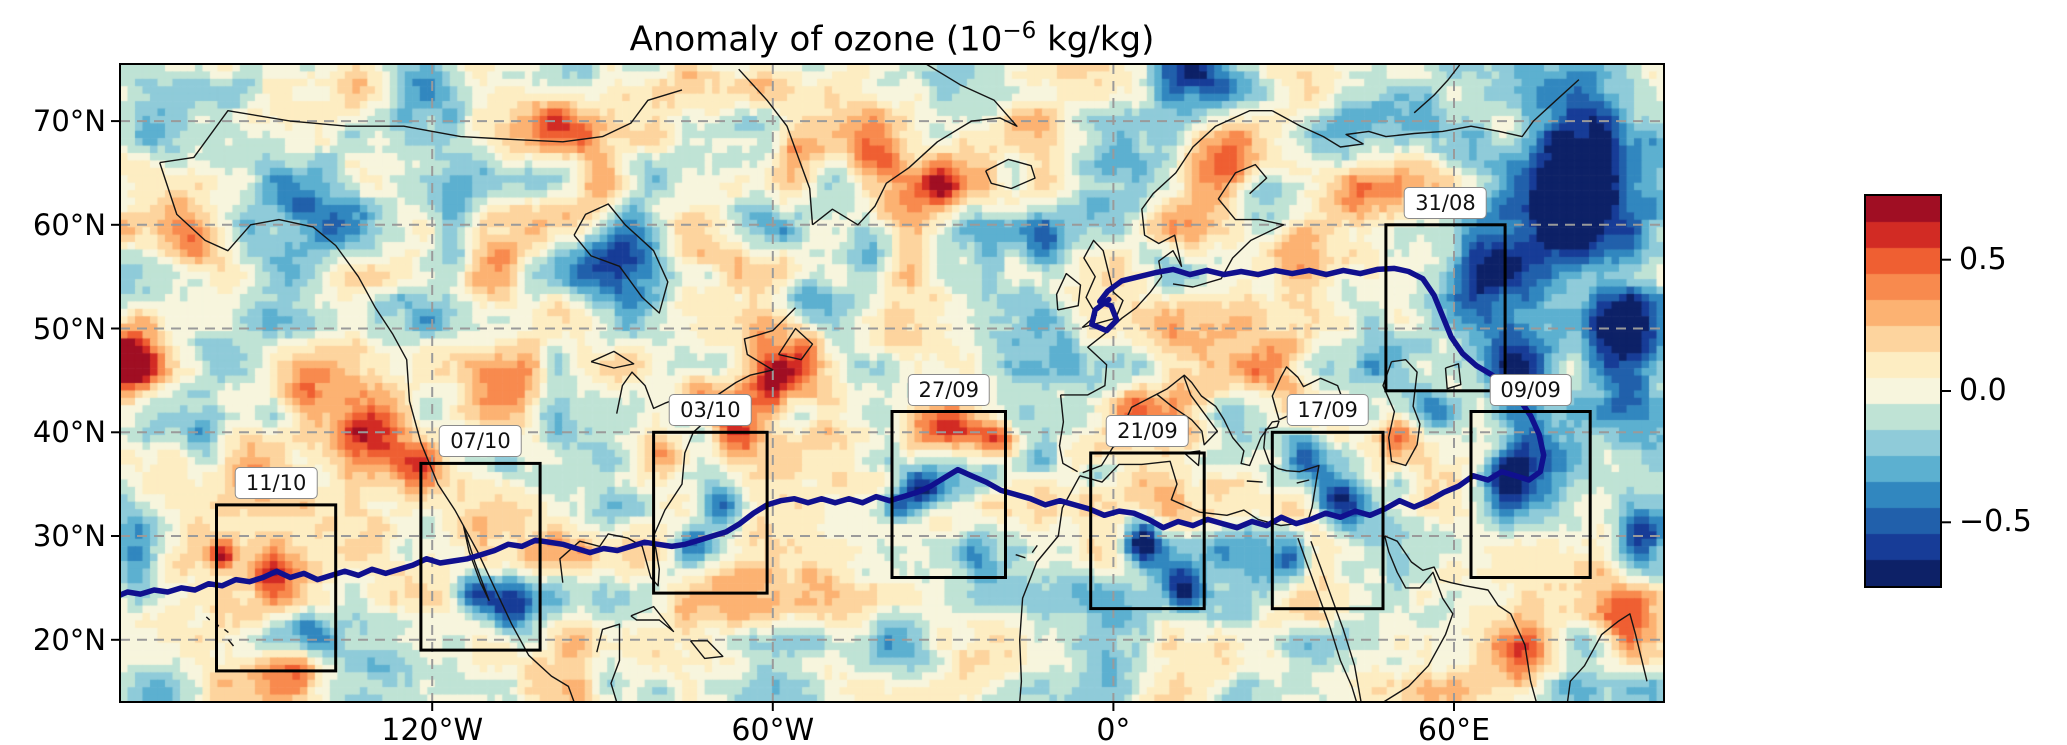 The height and width of the screenshot is (745, 2067). What do you see at coordinates (1530, 389) in the screenshot?
I see `date-chip-09-09: 09/09` at bounding box center [1530, 389].